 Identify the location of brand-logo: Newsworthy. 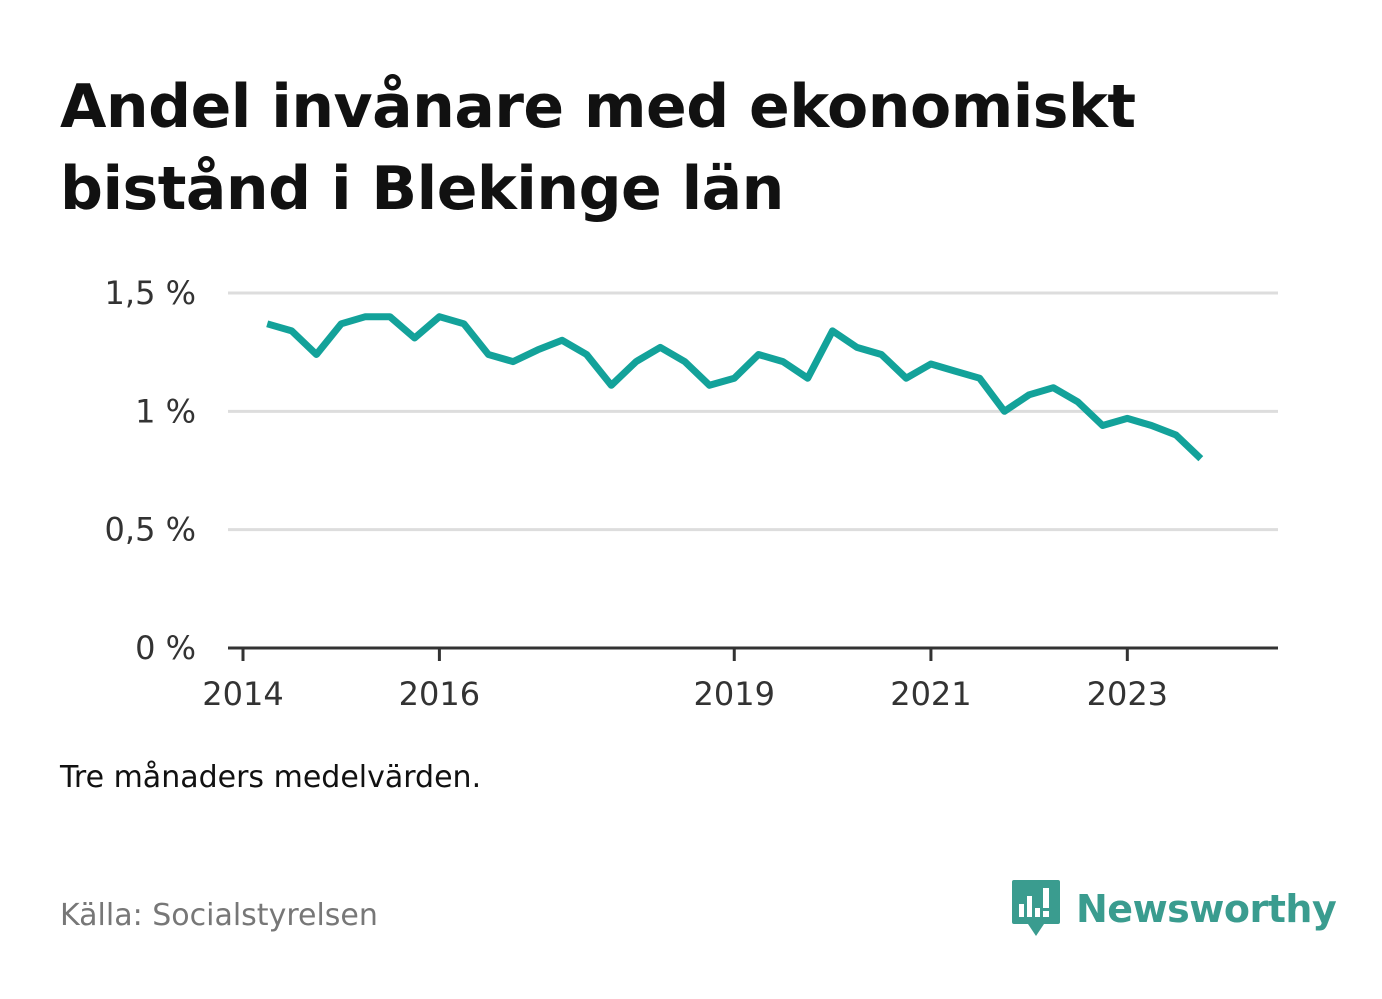
(1173, 909).